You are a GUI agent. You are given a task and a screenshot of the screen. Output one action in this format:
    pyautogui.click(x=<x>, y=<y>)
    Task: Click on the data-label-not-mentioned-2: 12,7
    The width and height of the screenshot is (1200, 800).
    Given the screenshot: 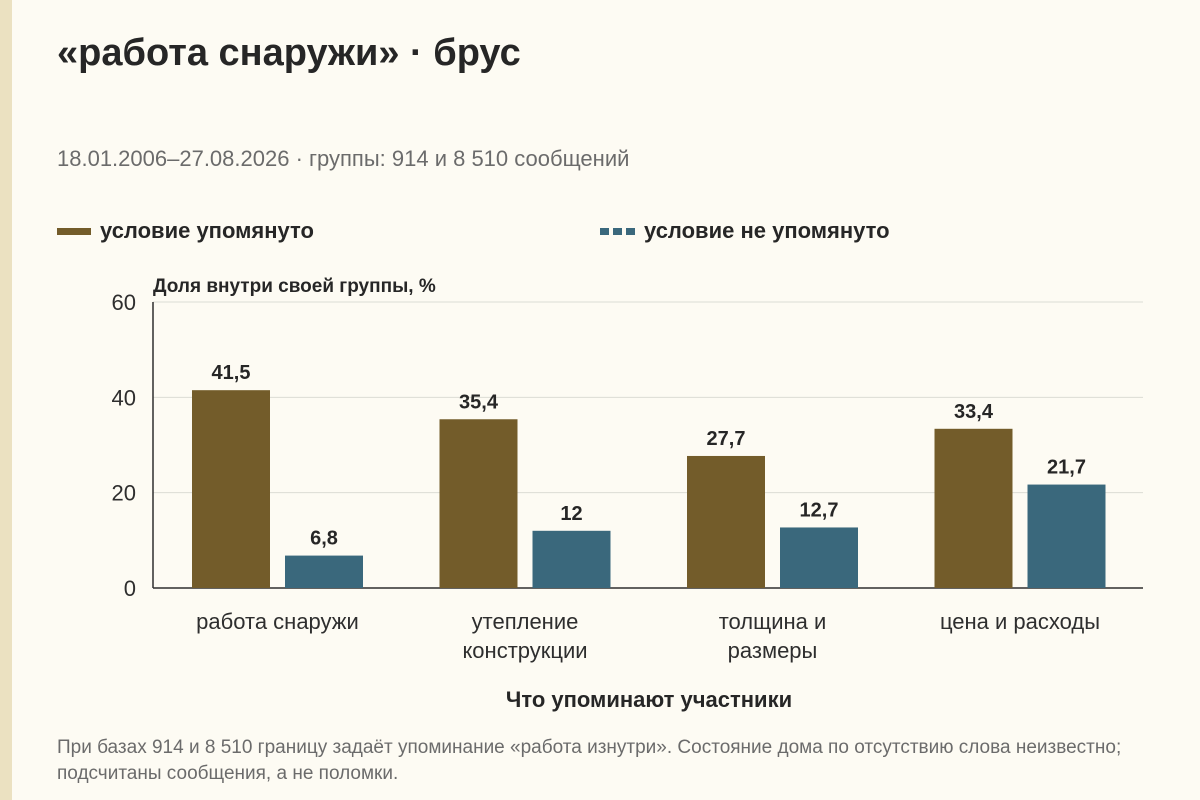 What is the action you would take?
    pyautogui.click(x=819, y=510)
    